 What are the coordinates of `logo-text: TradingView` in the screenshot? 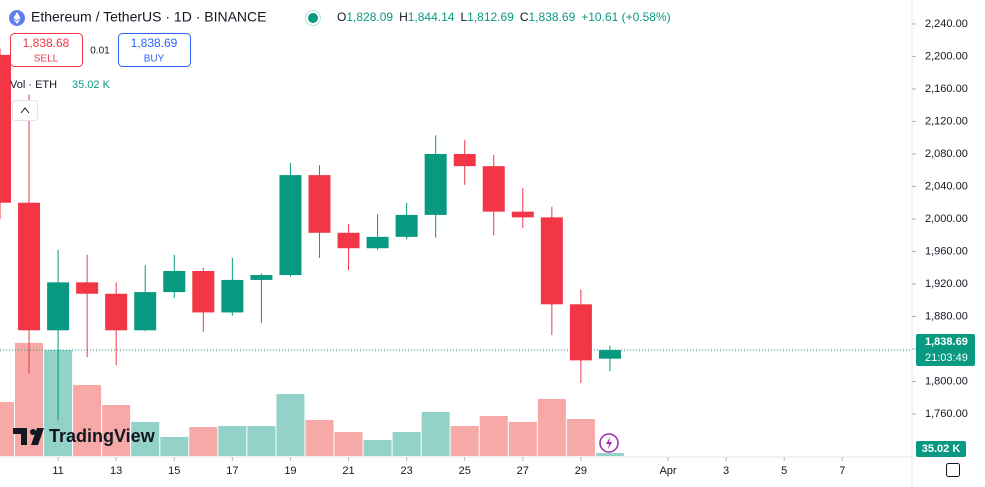 It's located at (102, 436).